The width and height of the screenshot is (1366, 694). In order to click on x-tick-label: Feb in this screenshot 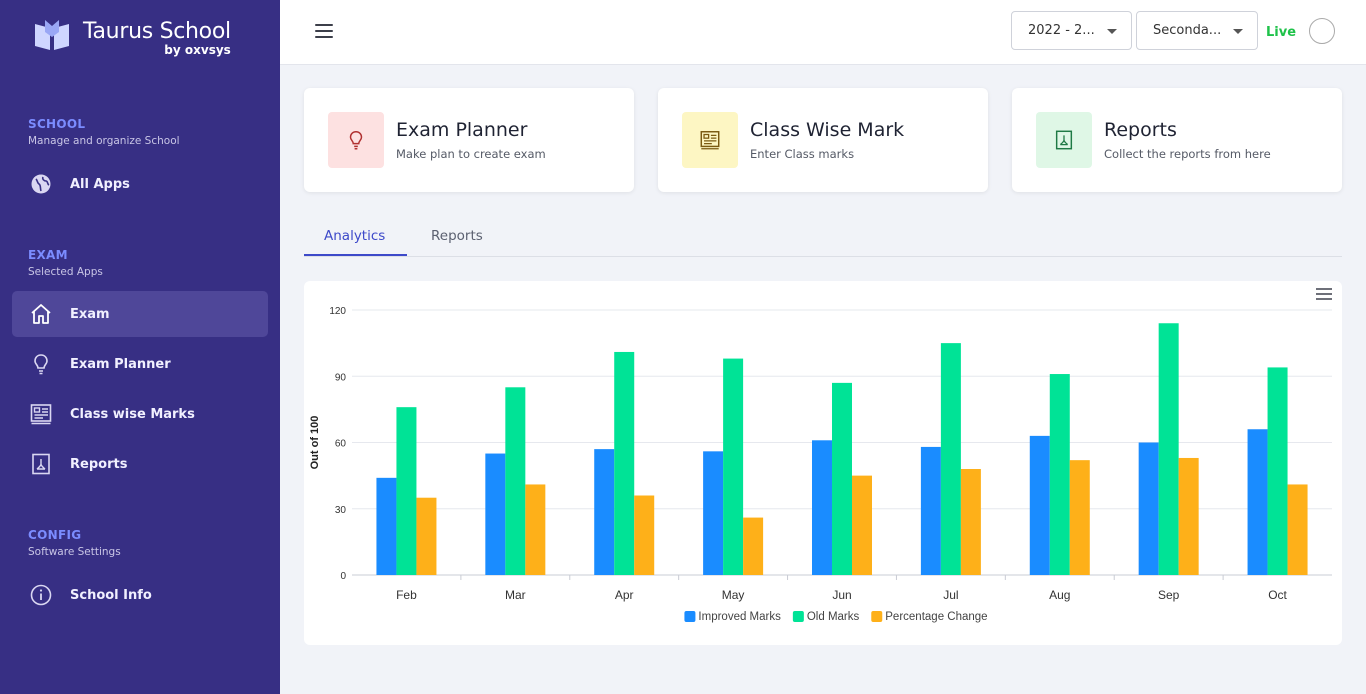, I will do `click(406, 595)`.